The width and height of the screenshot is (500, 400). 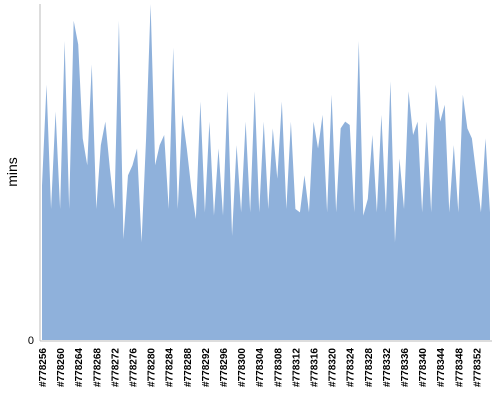 What do you see at coordinates (405, 367) in the screenshot?
I see `x-tick-label: #778336` at bounding box center [405, 367].